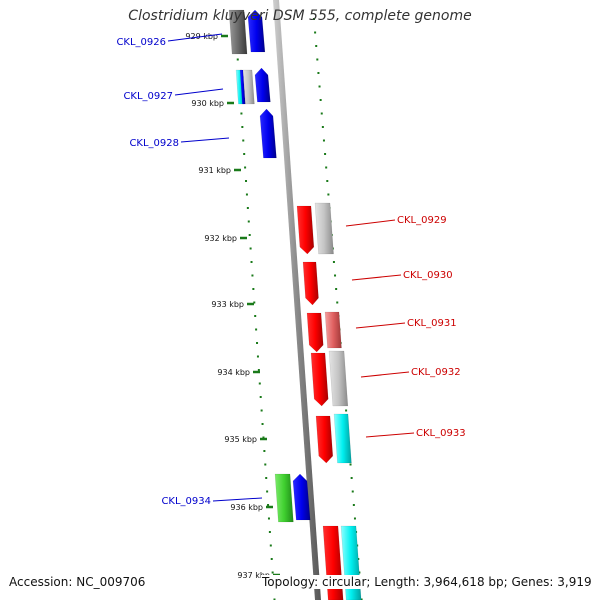 The width and height of the screenshot is (600, 600). Describe the element at coordinates (436, 372) in the screenshot. I see `gene-label: CKL_0932` at that location.